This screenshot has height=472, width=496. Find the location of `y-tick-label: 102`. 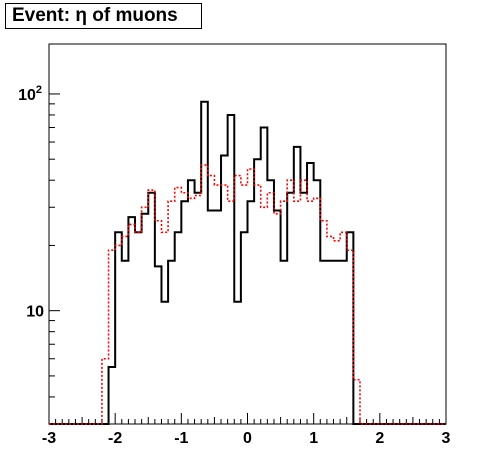

y-tick-label: 102 is located at coordinates (30, 94).